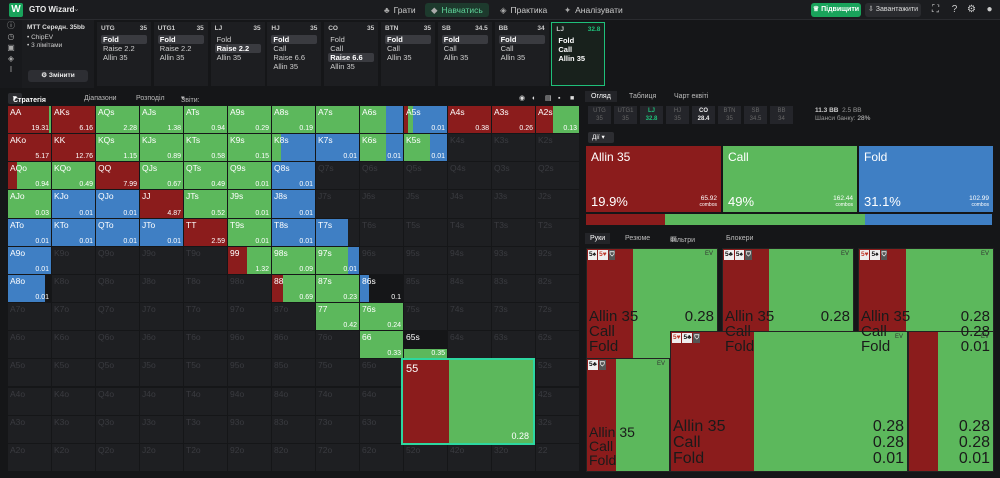  I want to click on tab-filters: Фільтри ▤, so click(683, 240).